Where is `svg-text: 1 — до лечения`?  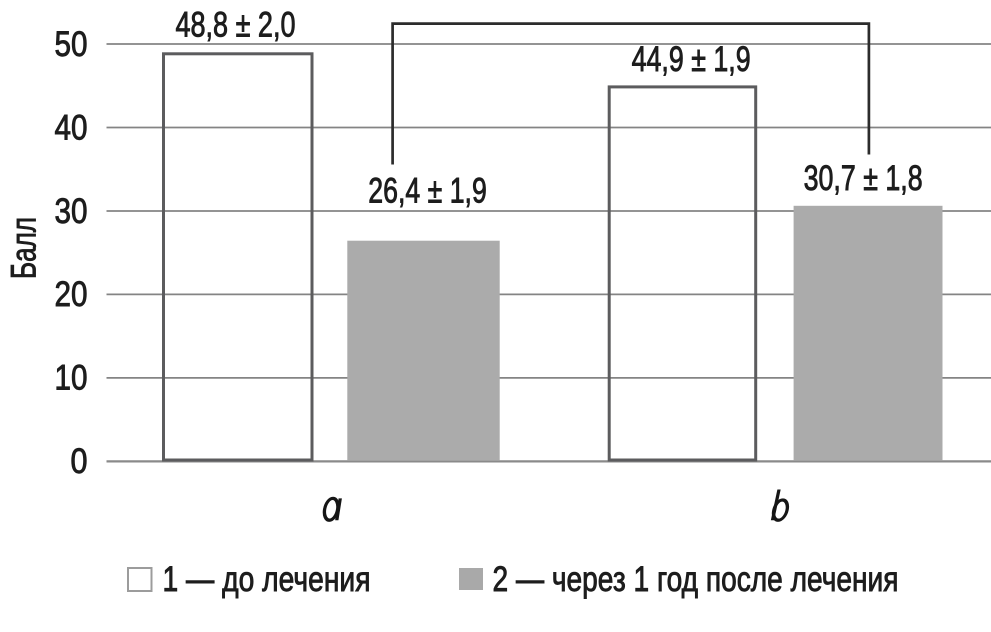
svg-text: 1 — до лечения is located at coordinates (267, 579).